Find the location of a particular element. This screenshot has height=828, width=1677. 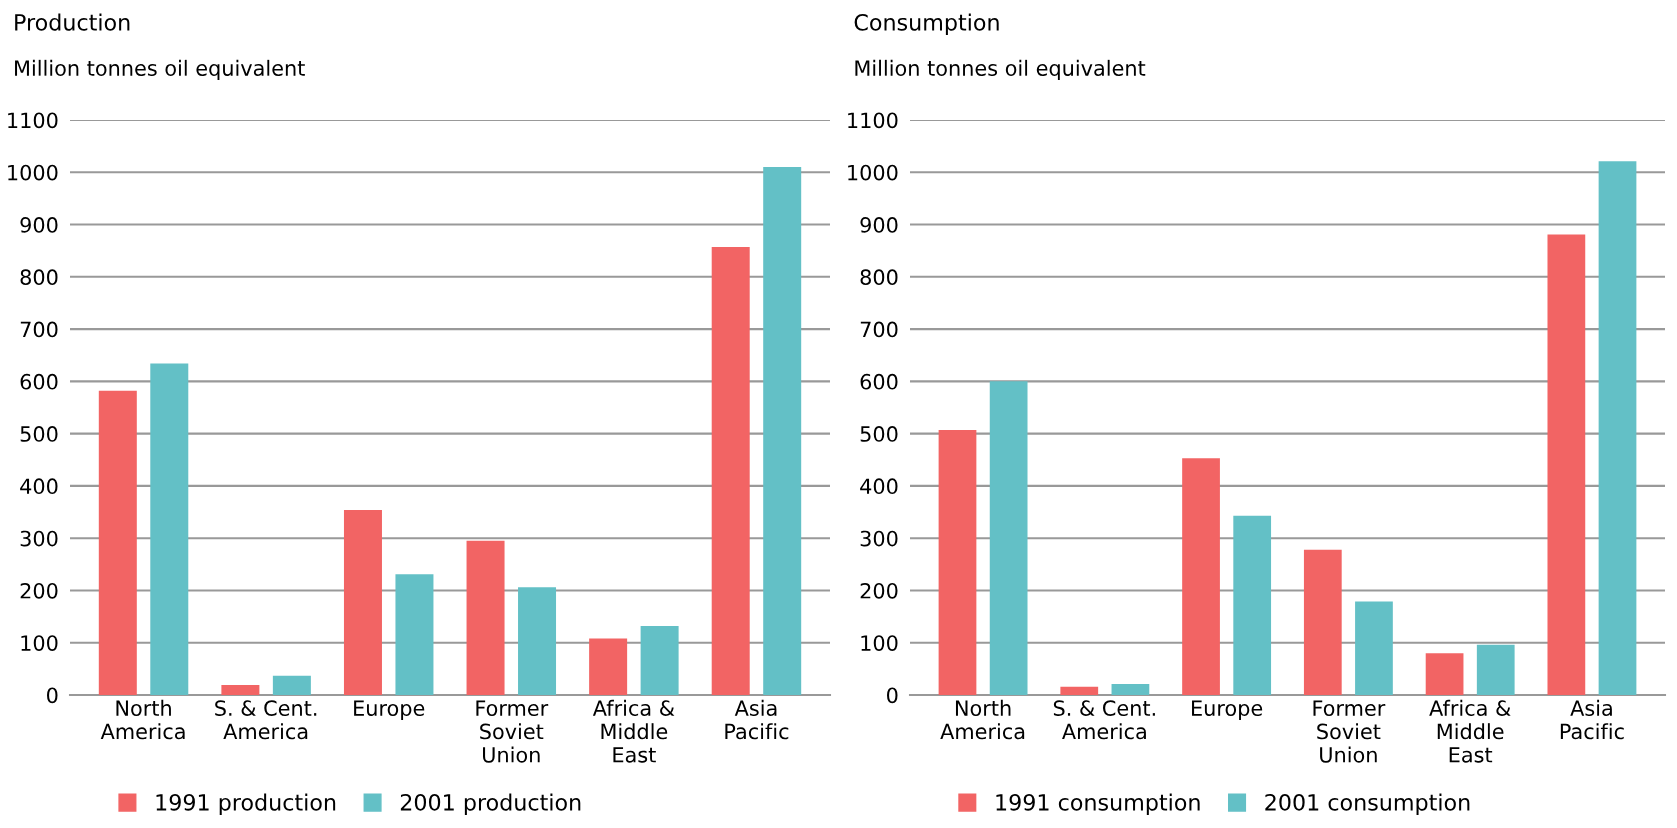

chart-title: Production is located at coordinates (72, 22).